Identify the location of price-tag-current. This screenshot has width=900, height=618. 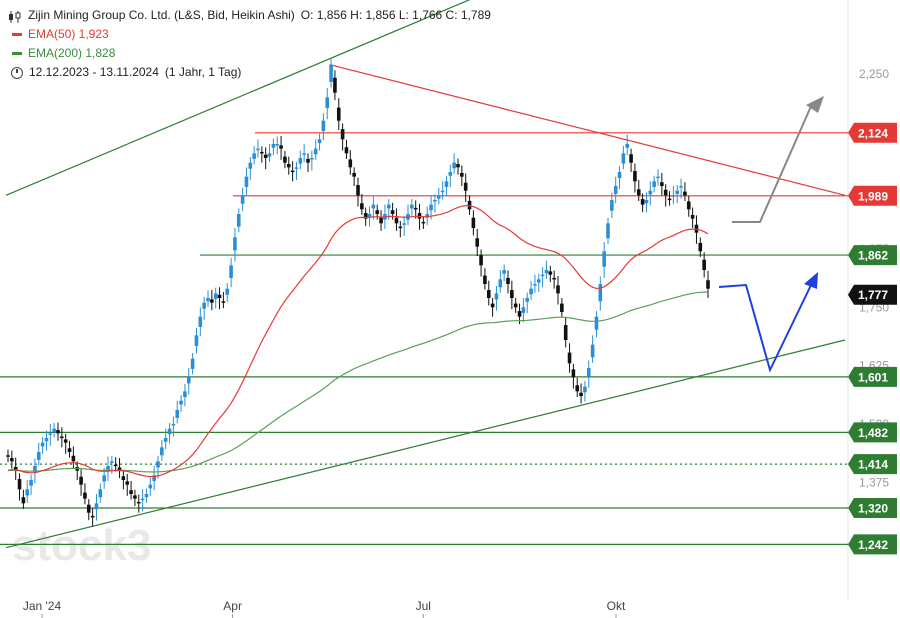
(872, 294).